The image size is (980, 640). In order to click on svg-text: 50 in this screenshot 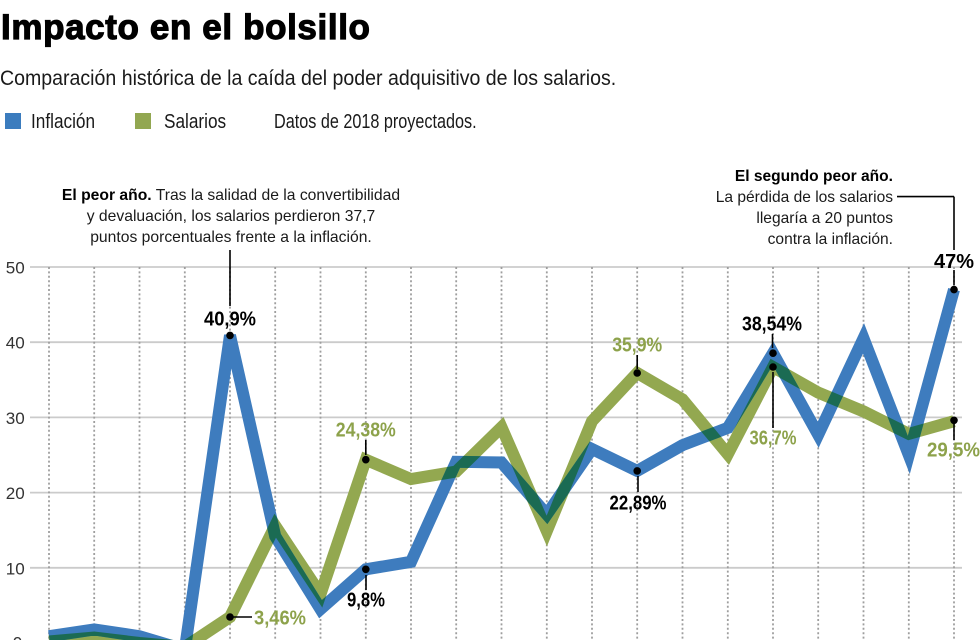, I will do `click(15, 268)`.